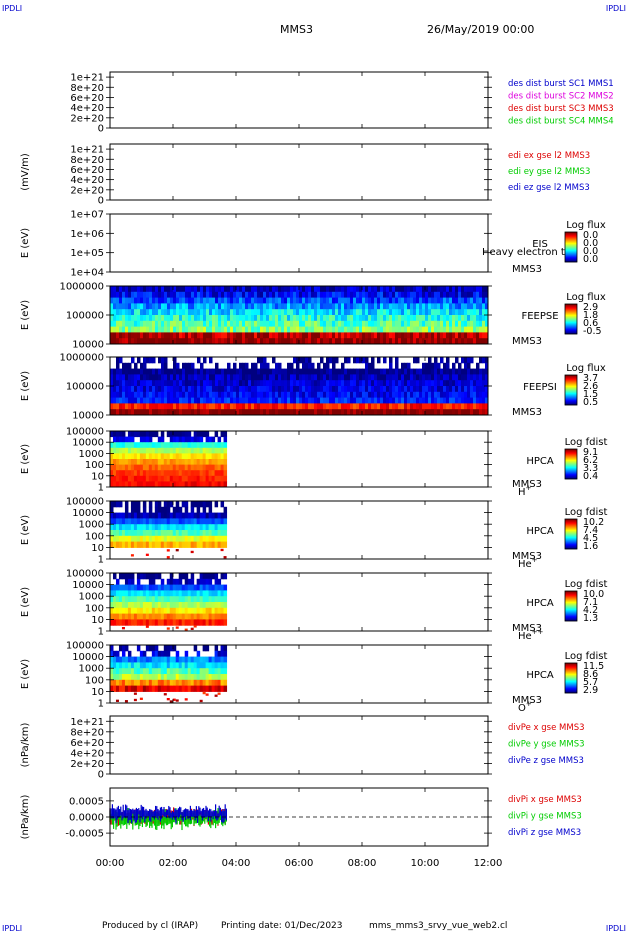 The width and height of the screenshot is (630, 934). Describe the element at coordinates (362, 863) in the screenshot. I see `x-tick-label: 08:00` at that location.